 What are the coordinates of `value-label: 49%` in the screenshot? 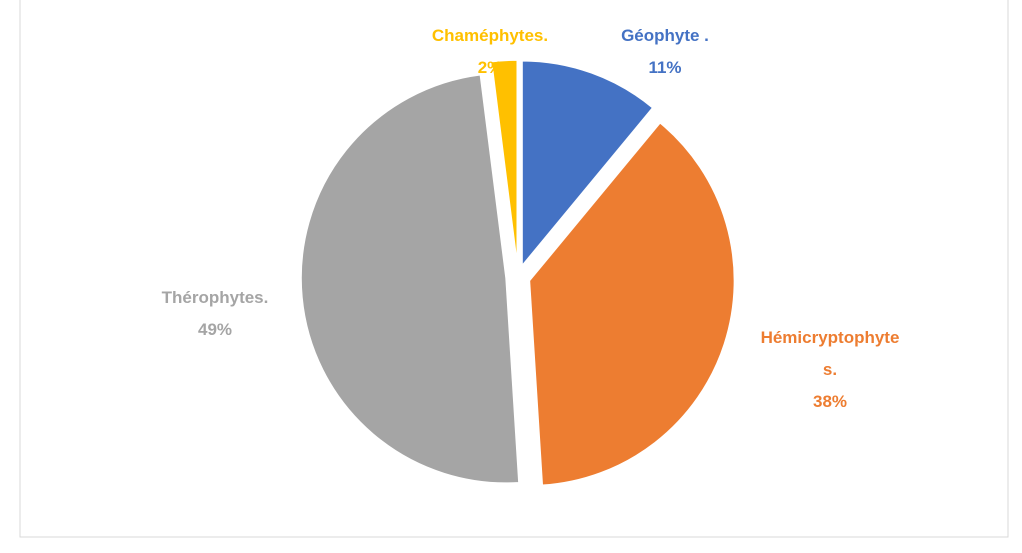 It's located at (215, 329).